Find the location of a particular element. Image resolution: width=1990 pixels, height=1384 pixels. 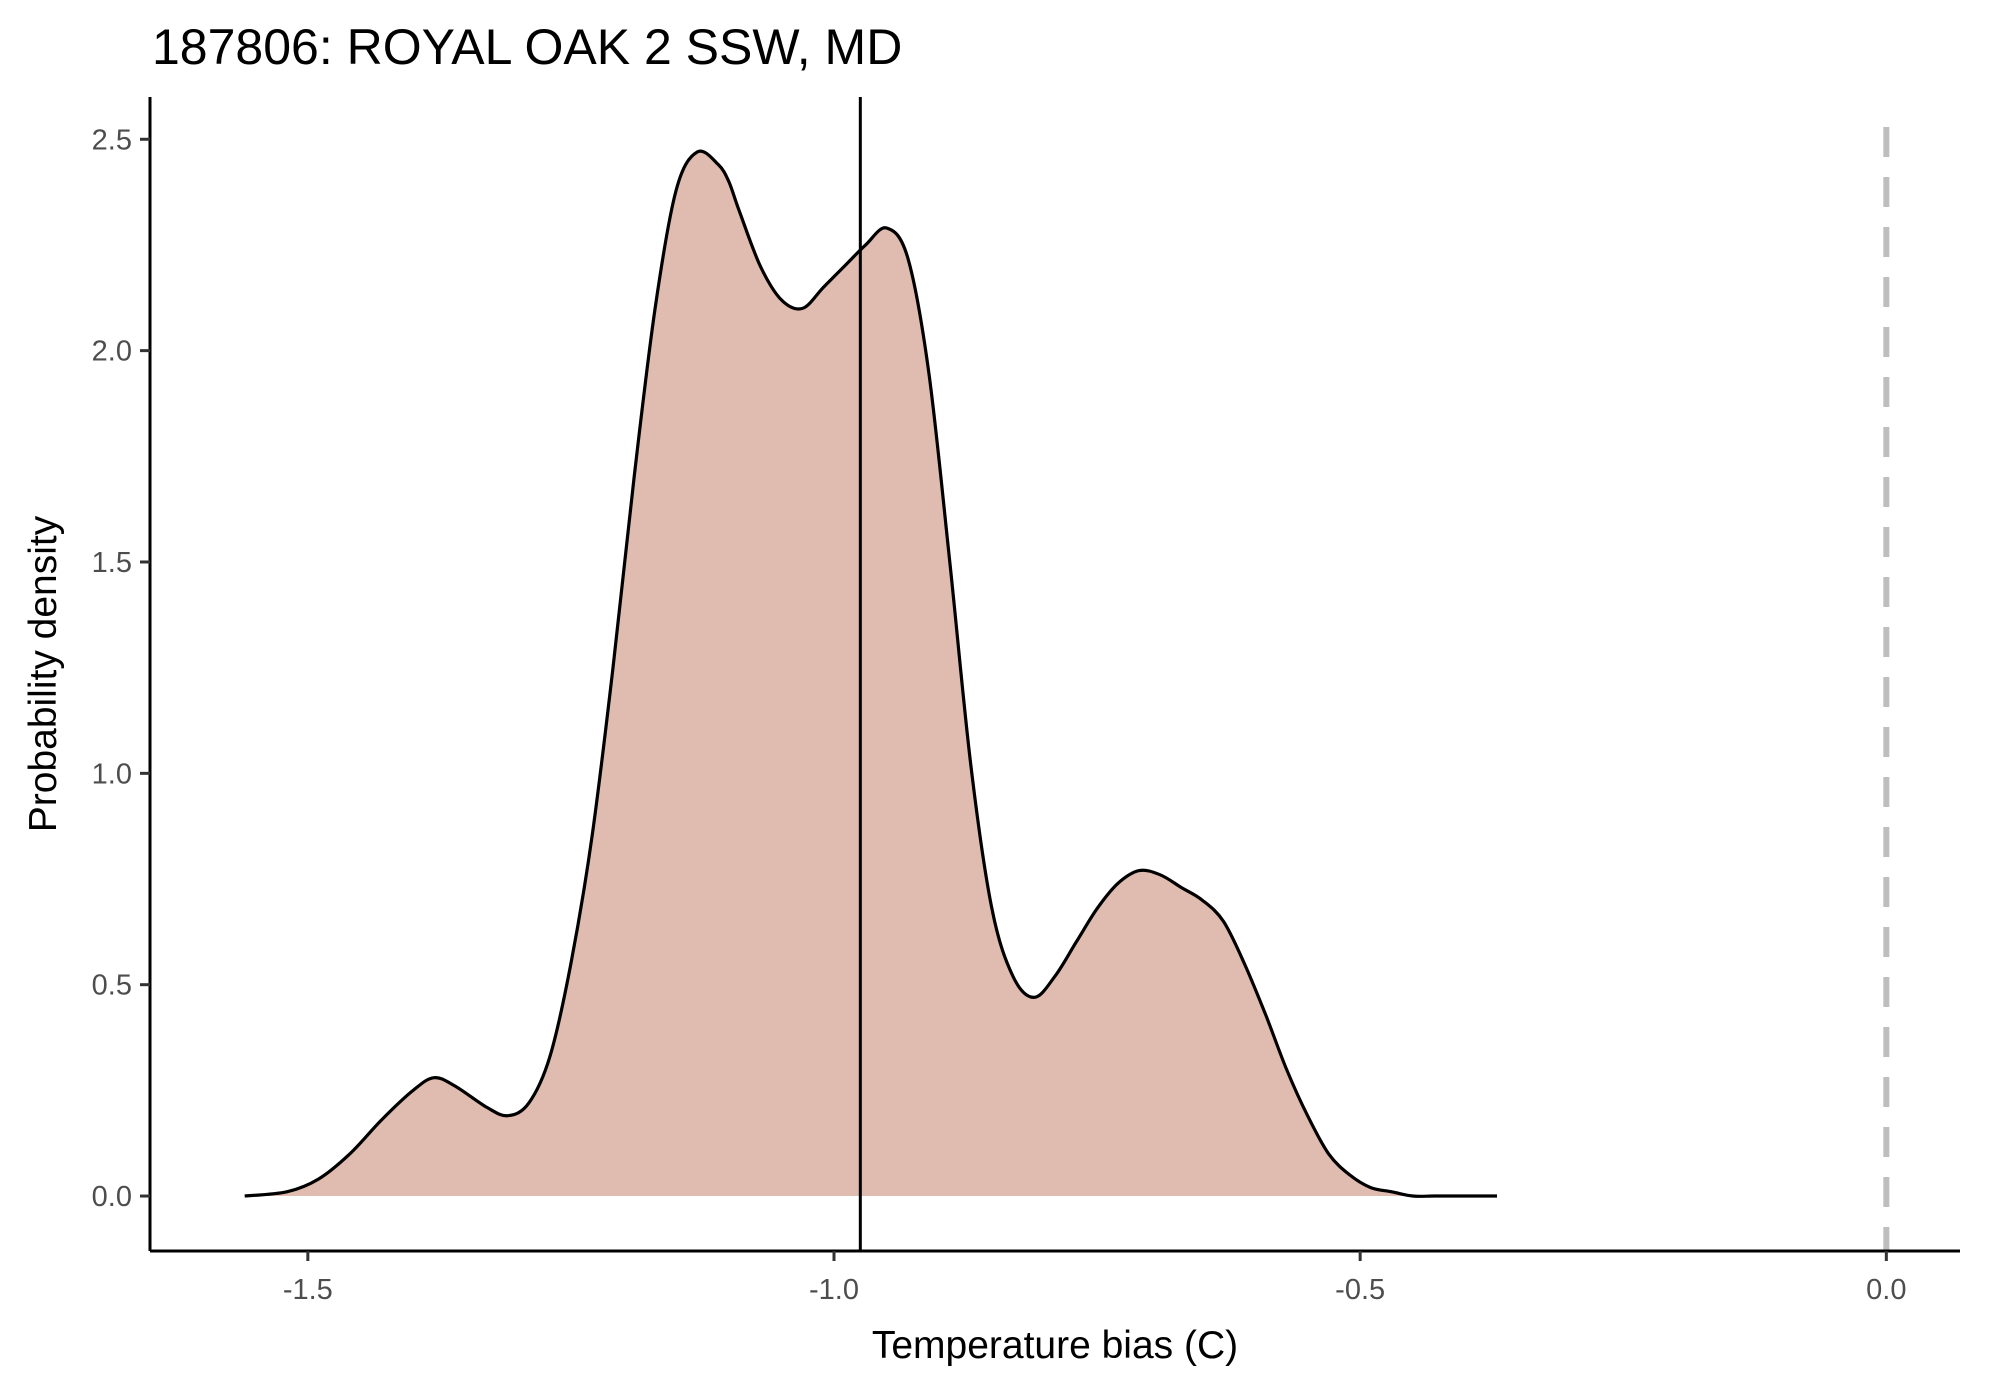

y-axis-title: Probability density is located at coordinates (43, 673).